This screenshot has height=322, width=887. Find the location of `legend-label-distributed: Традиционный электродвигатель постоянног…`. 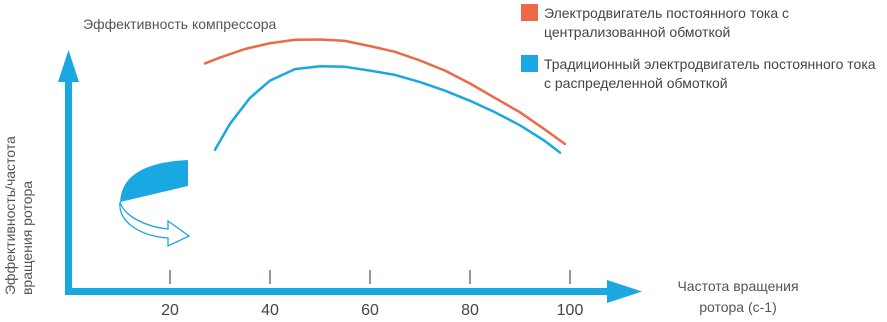

legend-label-distributed: Традиционный электродвигатель постоянног… is located at coordinates (710, 73).